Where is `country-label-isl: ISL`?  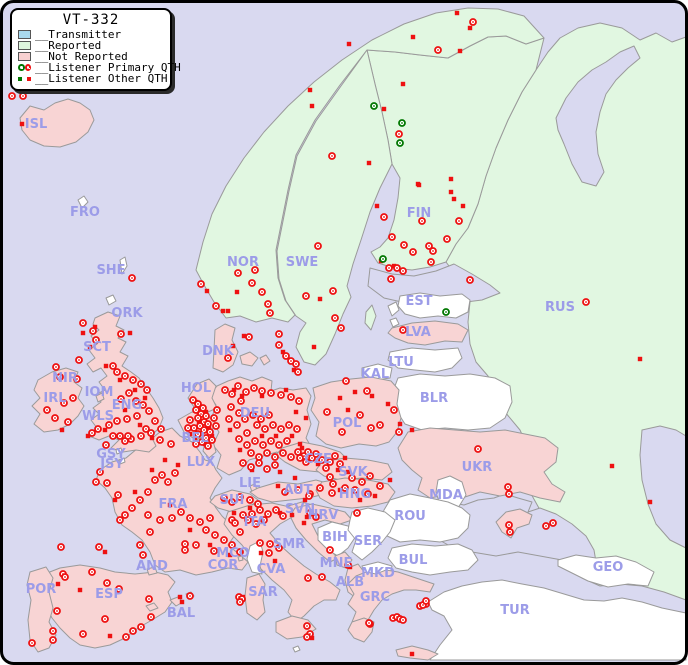
country-label-isl: ISL is located at coordinates (36, 124).